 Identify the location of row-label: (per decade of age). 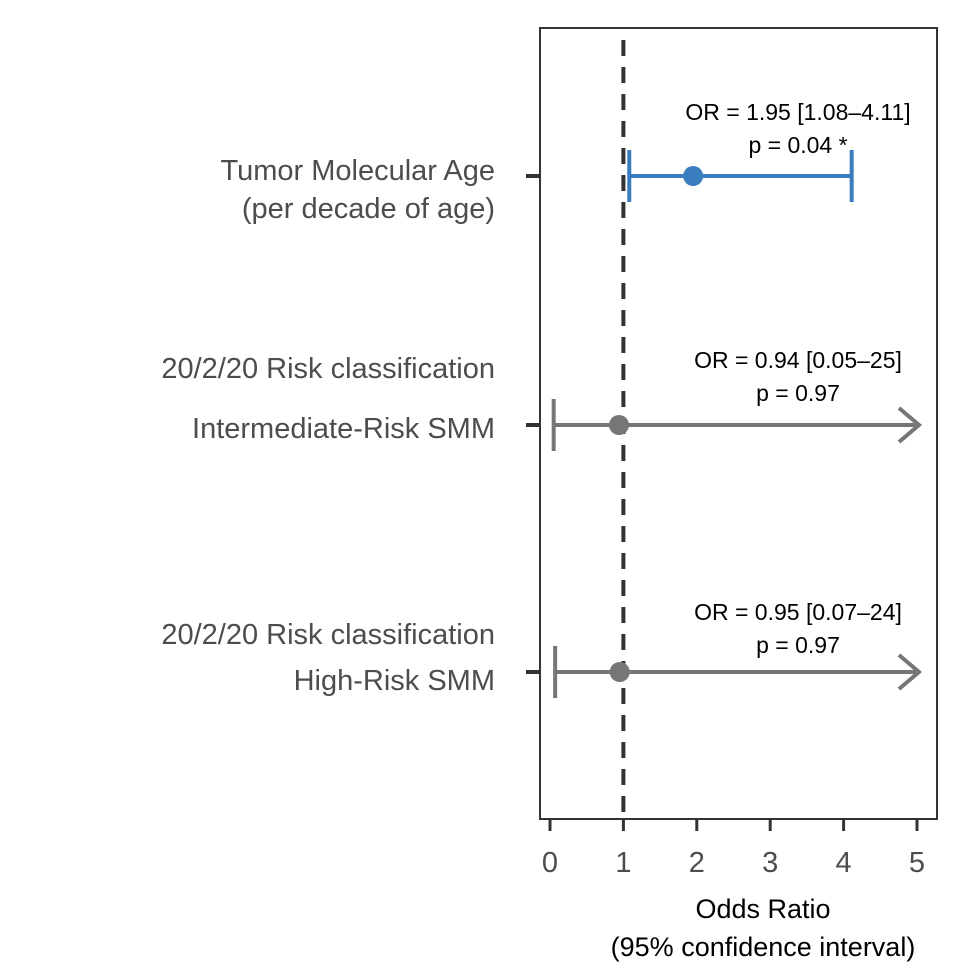
(368, 209).